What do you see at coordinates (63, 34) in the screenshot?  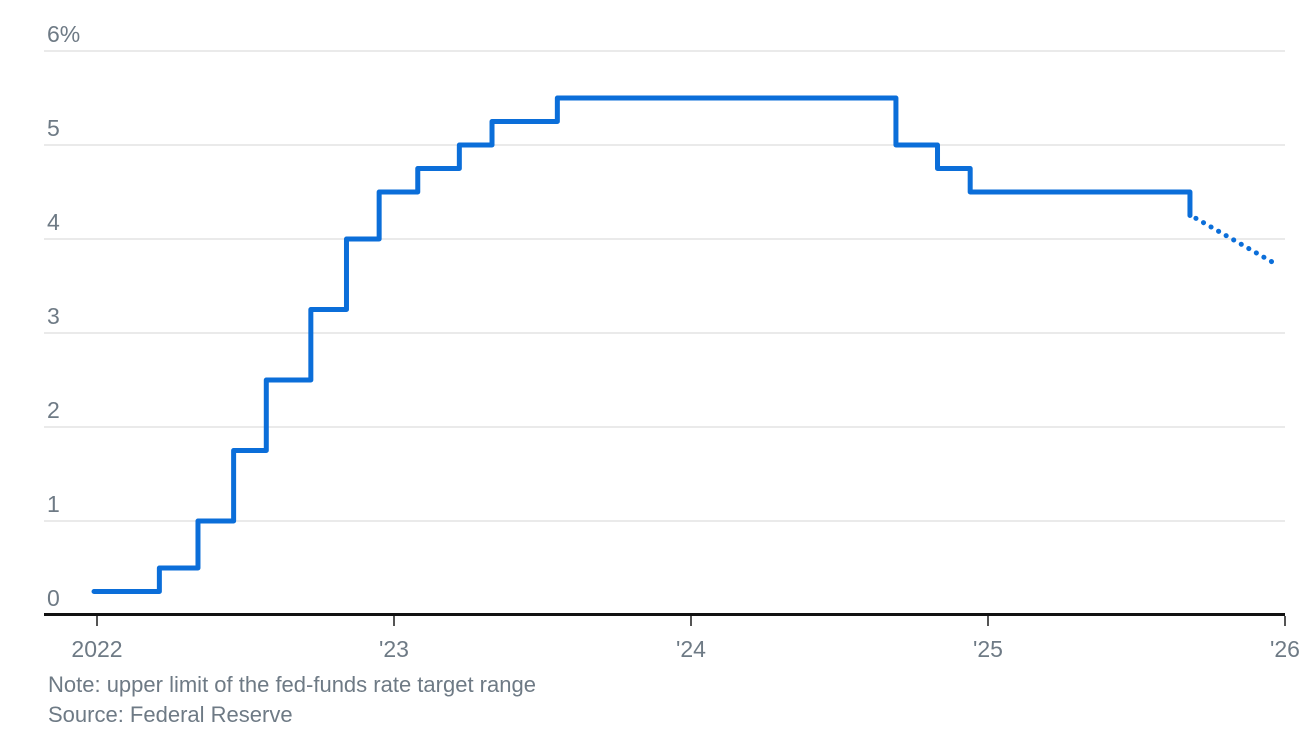 I see `y-axis-tick-label: 6%` at bounding box center [63, 34].